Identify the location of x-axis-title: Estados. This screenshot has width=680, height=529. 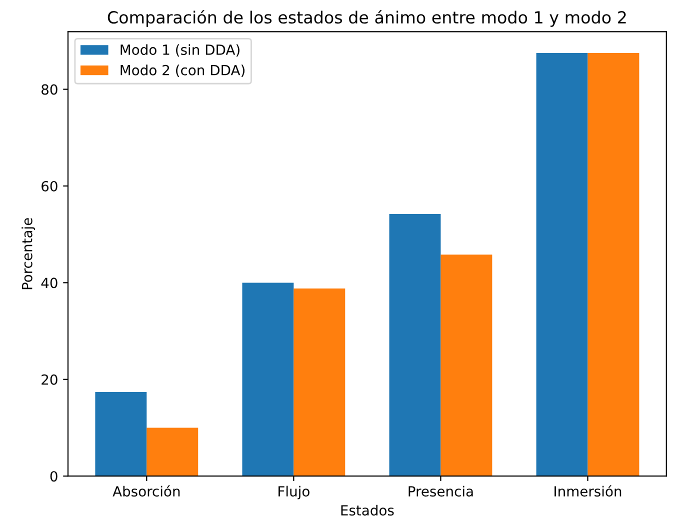
(367, 510).